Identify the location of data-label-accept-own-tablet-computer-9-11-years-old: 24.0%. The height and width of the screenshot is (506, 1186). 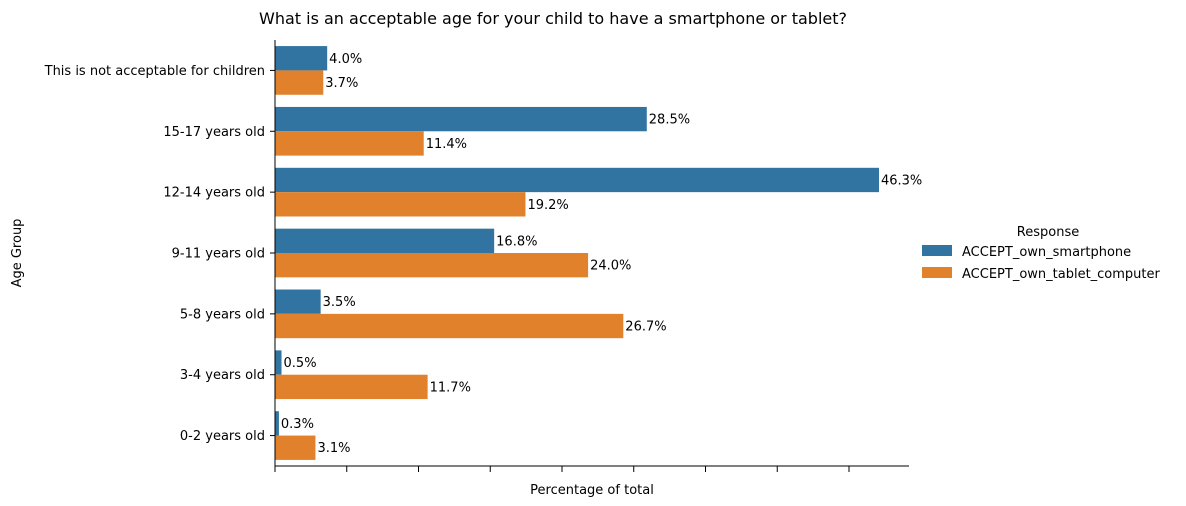
(610, 266).